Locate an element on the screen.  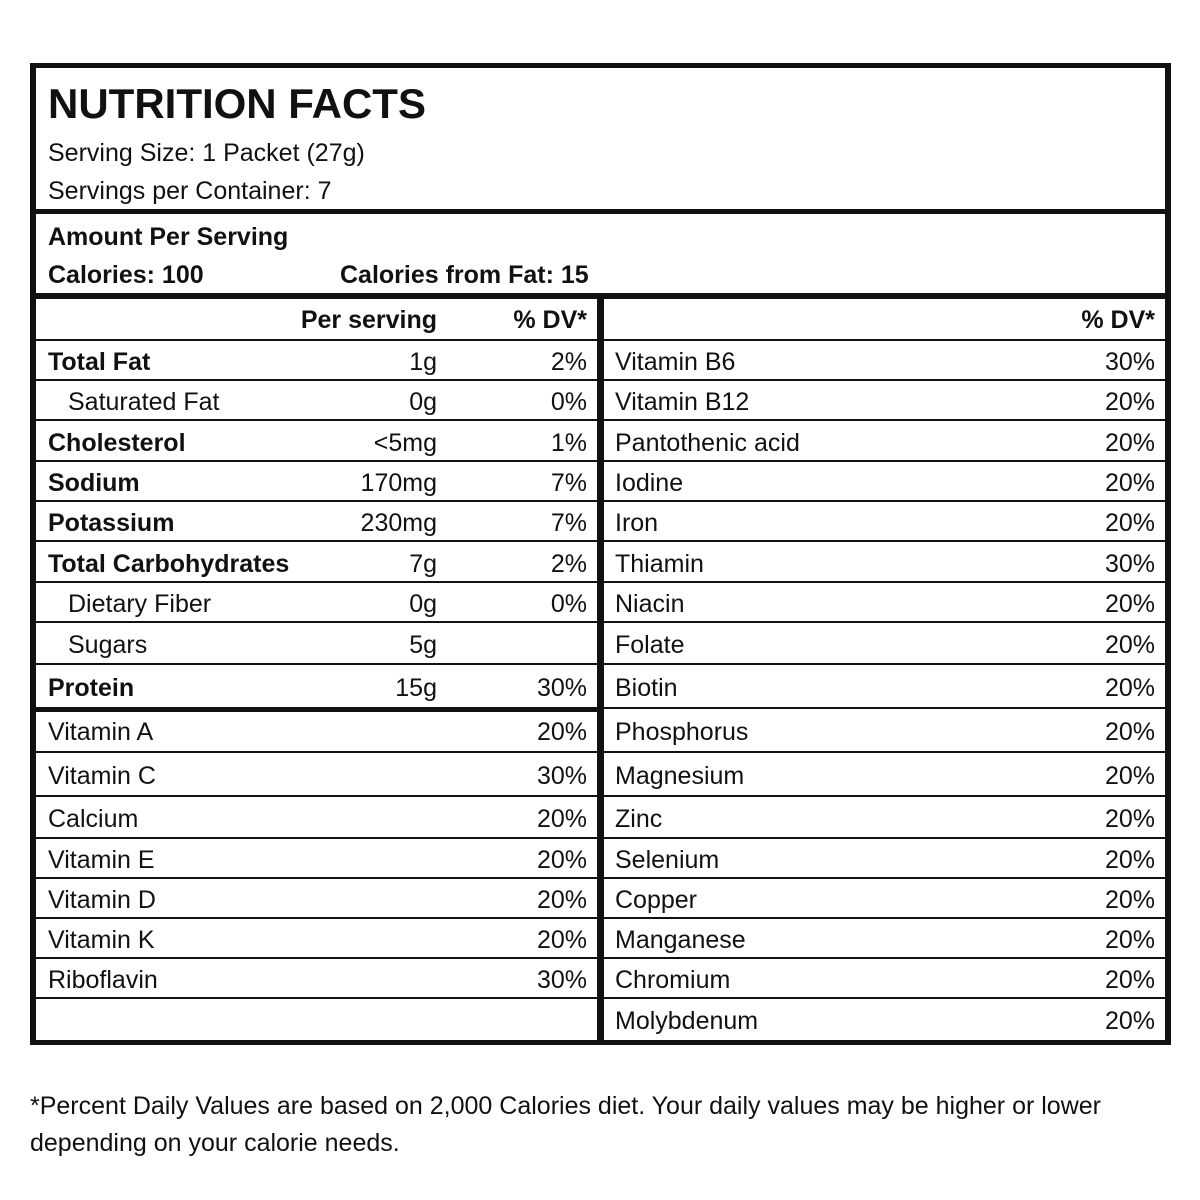
nutrient-name: Total Carbohydrates is located at coordinates (169, 563).